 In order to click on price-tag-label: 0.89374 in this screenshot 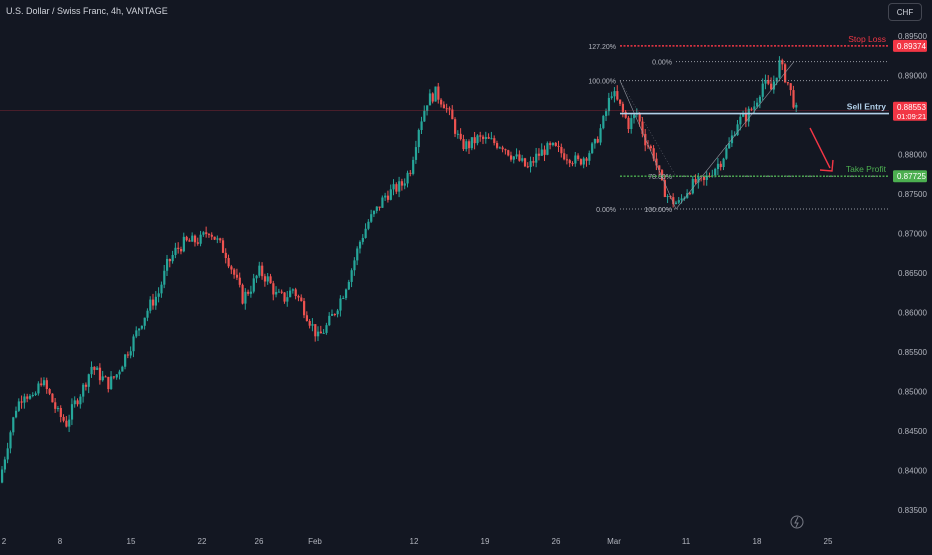, I will do `click(911, 46)`.